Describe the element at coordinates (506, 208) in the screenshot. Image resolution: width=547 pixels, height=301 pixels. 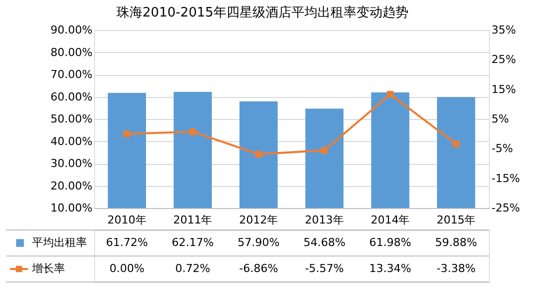
I see `y2-tick-label: -25%` at that location.